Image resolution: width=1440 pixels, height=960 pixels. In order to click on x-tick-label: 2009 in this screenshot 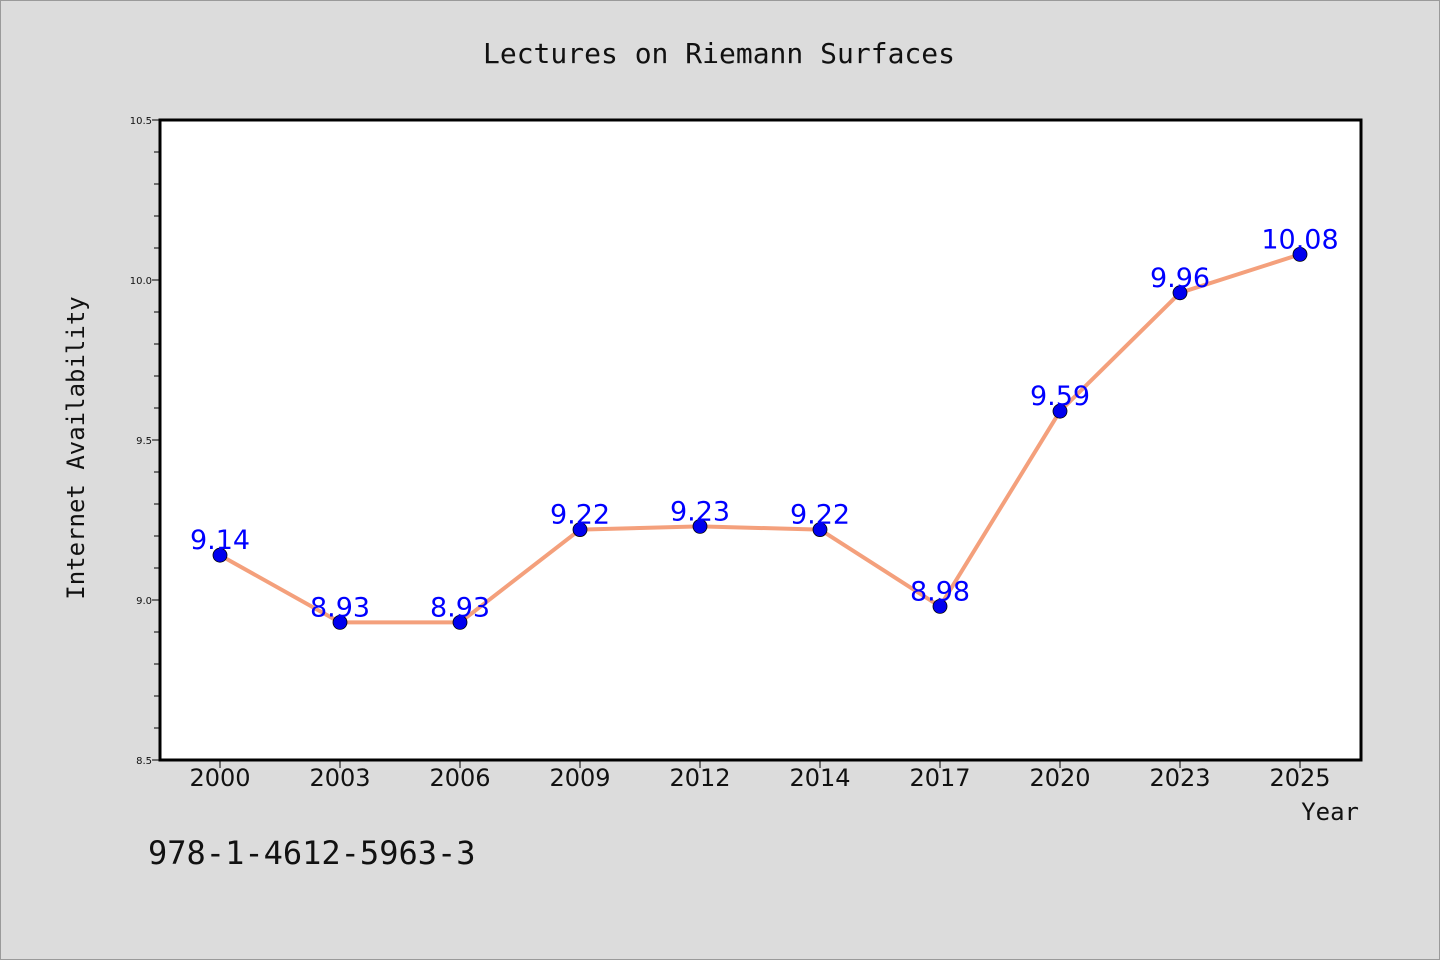, I will do `click(579, 778)`.